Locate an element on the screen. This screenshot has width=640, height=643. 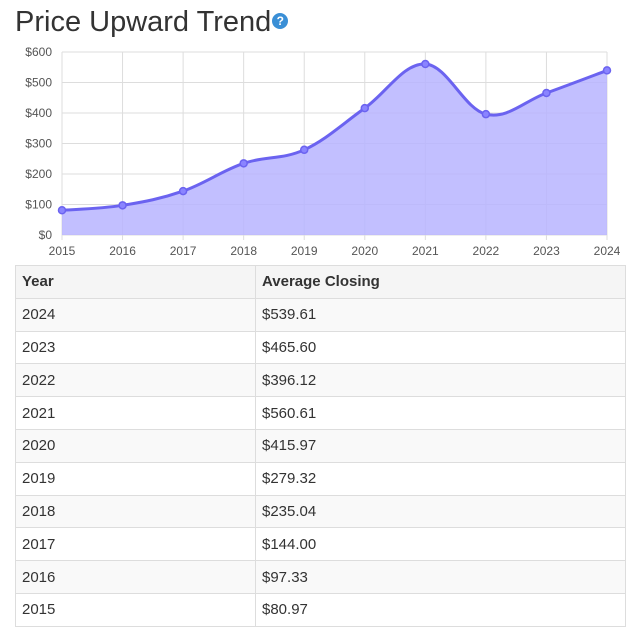
data-point-2015 is located at coordinates (62, 210).